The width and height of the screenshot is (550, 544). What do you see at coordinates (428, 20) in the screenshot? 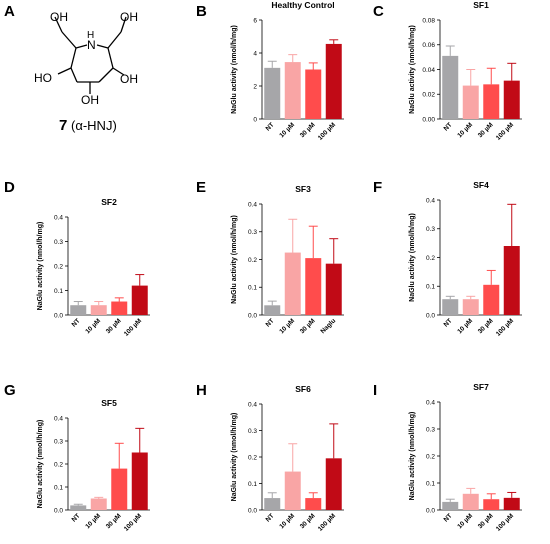
I see `y-tick-label: 0.08` at bounding box center [428, 20].